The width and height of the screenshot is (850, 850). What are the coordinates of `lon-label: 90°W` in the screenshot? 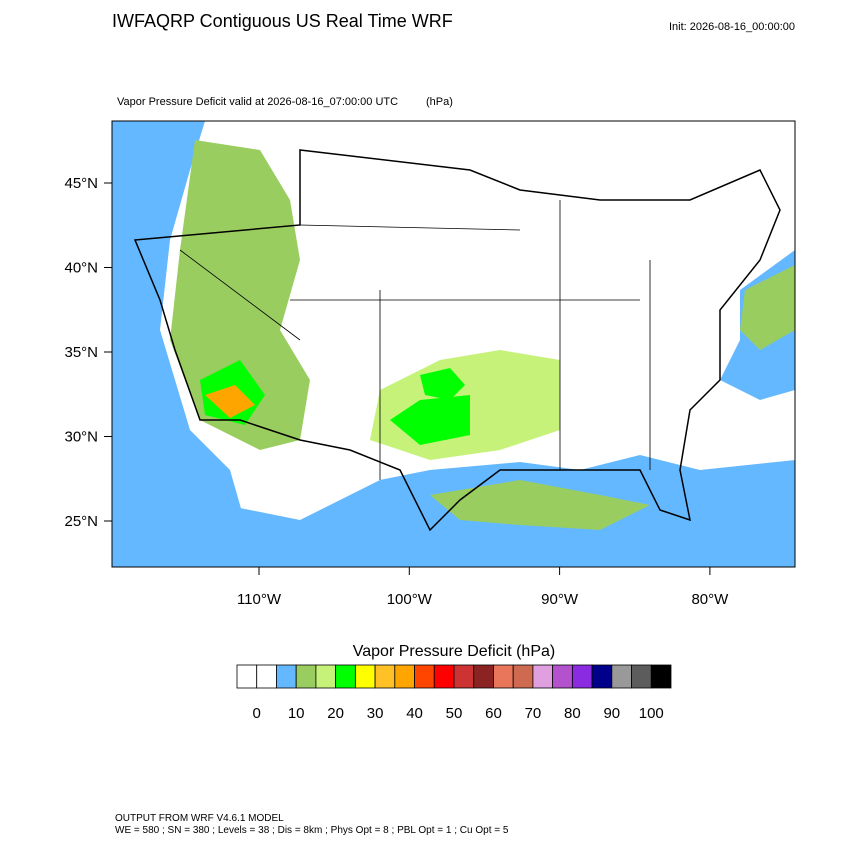 It's located at (560, 599).